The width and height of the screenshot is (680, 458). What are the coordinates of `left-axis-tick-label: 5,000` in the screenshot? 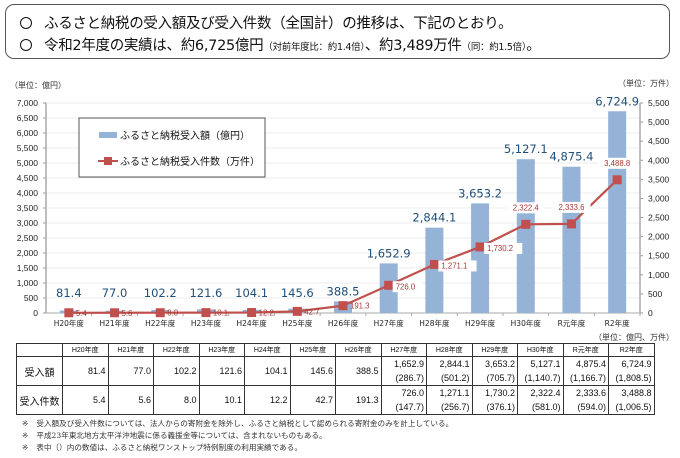 It's located at (28, 163).